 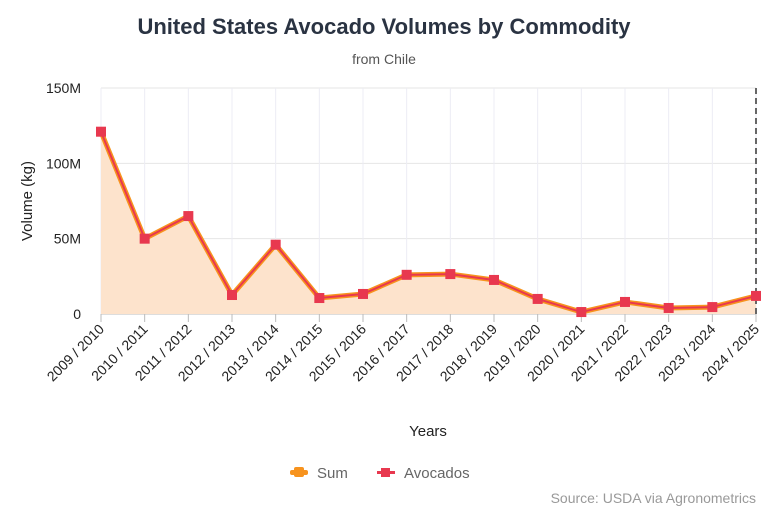 What do you see at coordinates (653, 498) in the screenshot?
I see `source-credit: Source: USDA via Agronometrics` at bounding box center [653, 498].